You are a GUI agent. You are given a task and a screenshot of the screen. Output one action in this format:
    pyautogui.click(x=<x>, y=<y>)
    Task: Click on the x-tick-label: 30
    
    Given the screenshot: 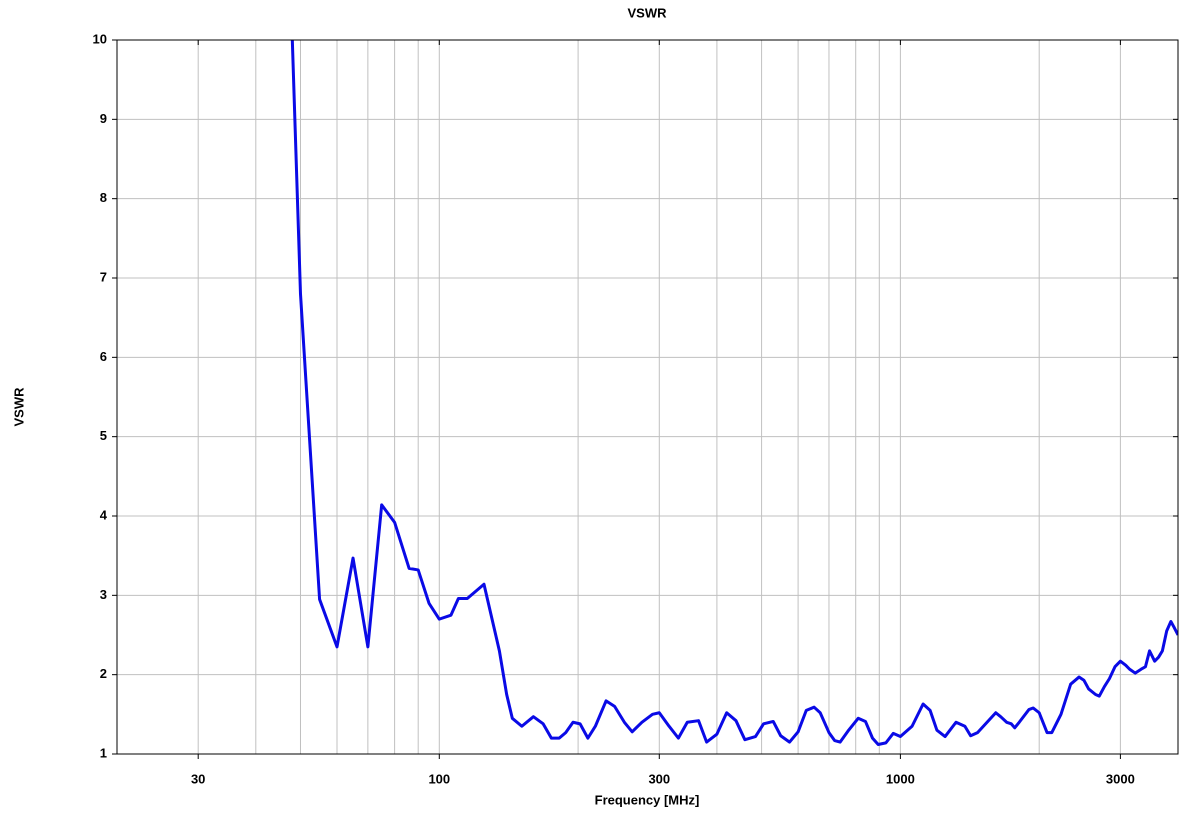 What is the action you would take?
    pyautogui.click(x=198, y=778)
    